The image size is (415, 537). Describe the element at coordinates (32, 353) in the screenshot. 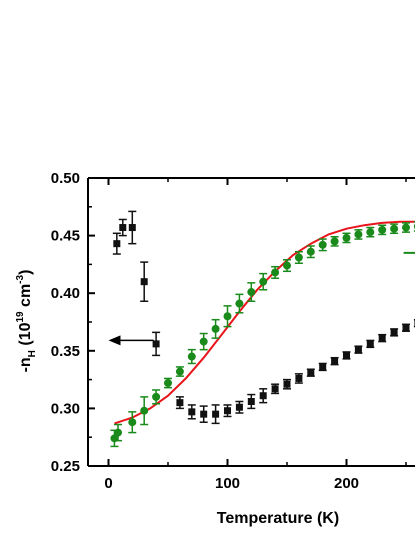

I see `y-title-sub: H` at that location.